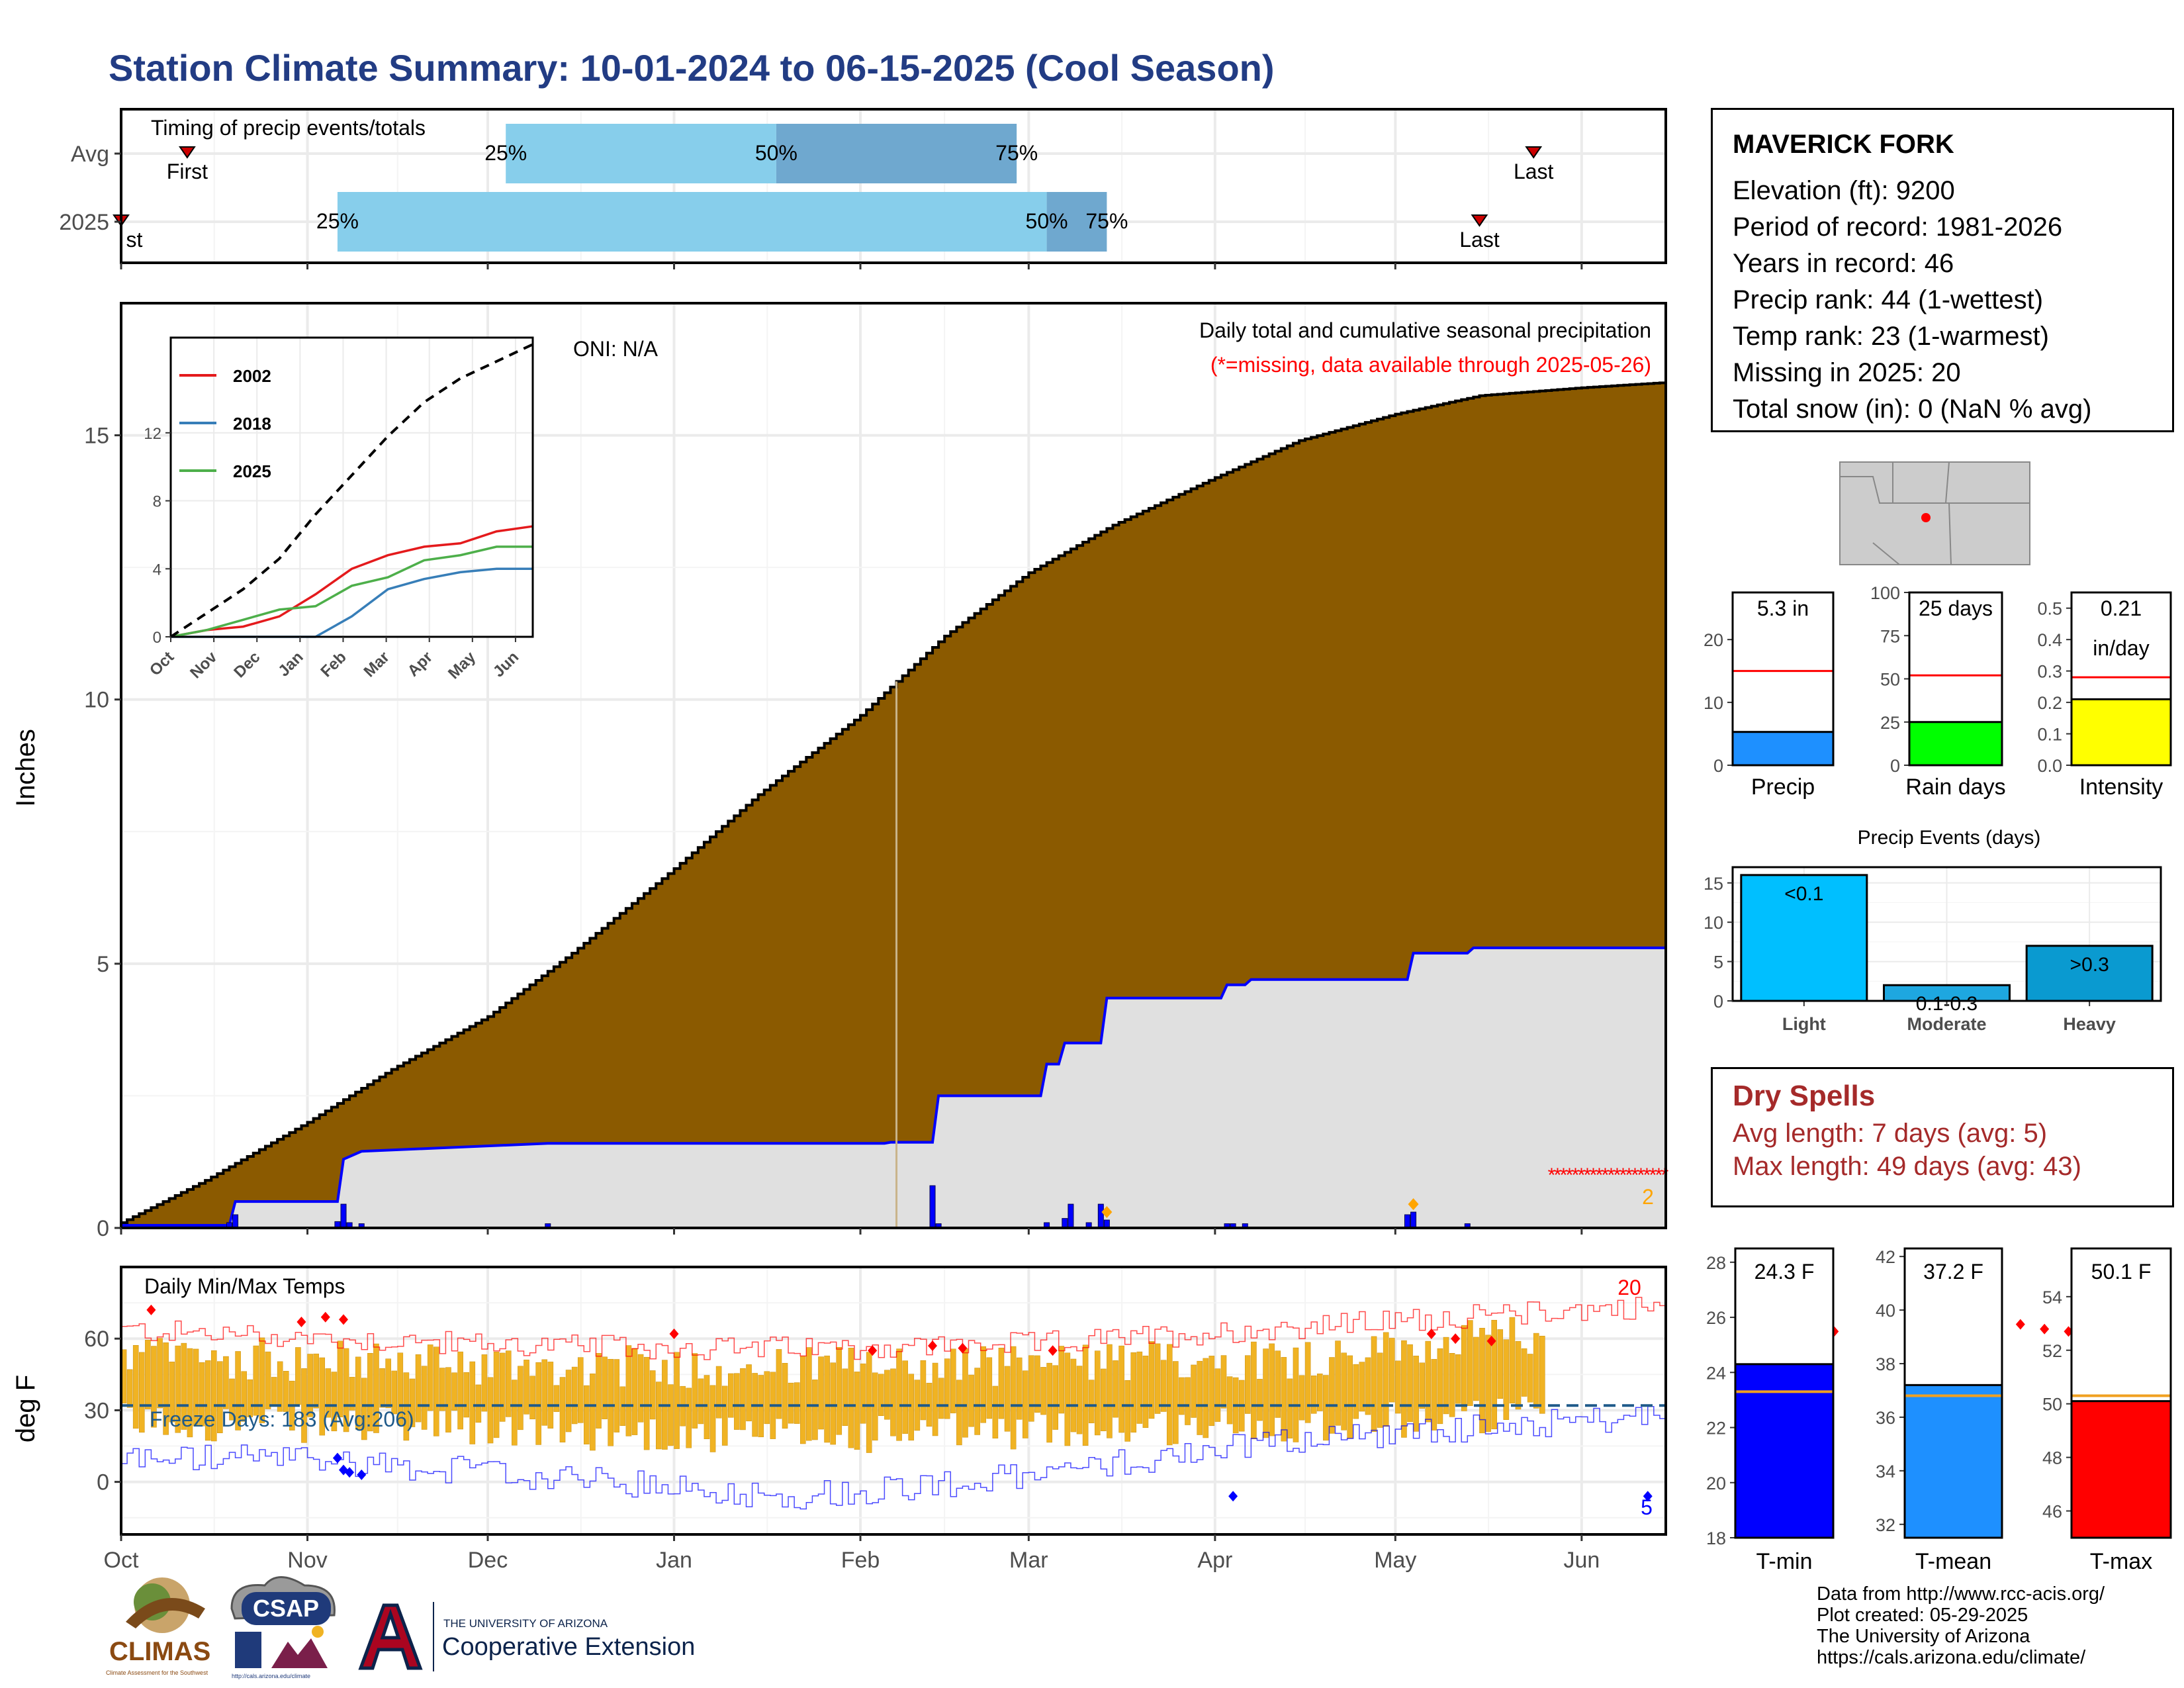 Image resolution: width=2184 pixels, height=1688 pixels. Describe the element at coordinates (157, 570) in the screenshot. I see `inset-y-tick-label: 4` at that location.